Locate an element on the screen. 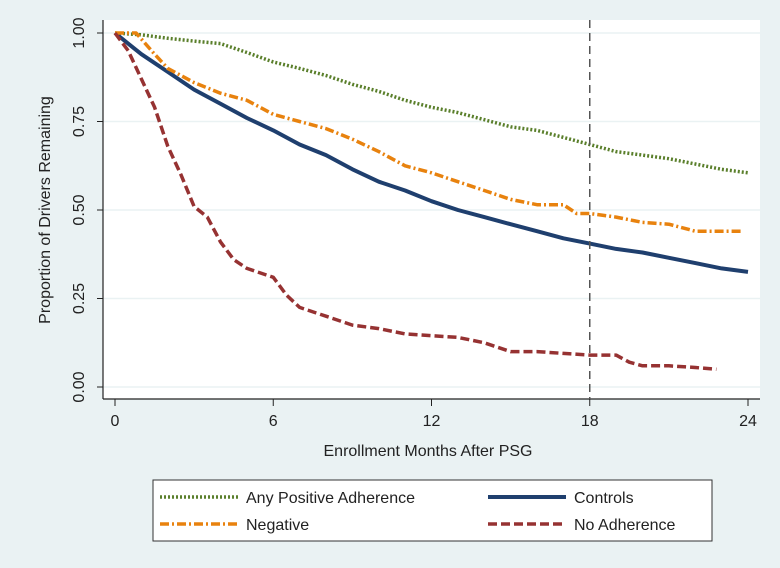 The width and height of the screenshot is (780, 568). legend-box is located at coordinates (432, 510).